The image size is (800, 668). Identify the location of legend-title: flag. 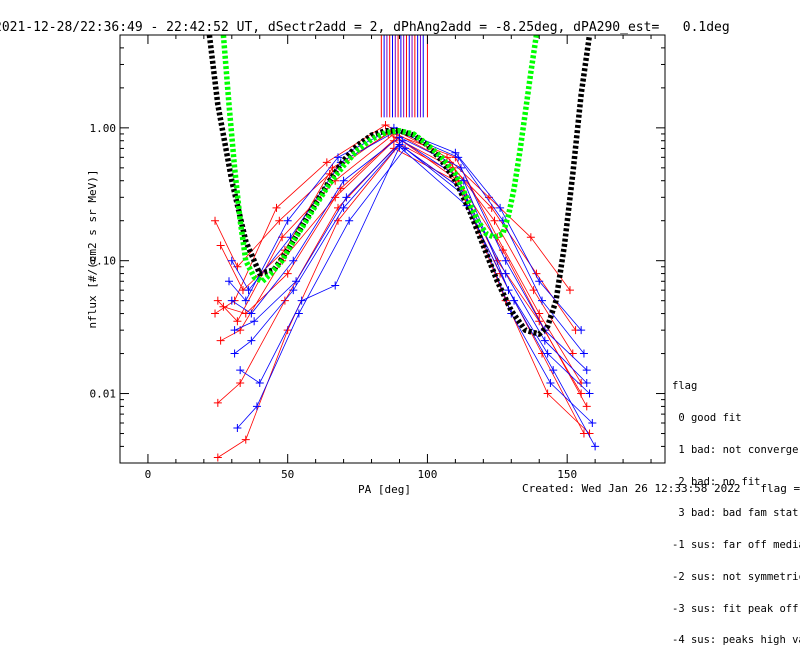
(685, 386).